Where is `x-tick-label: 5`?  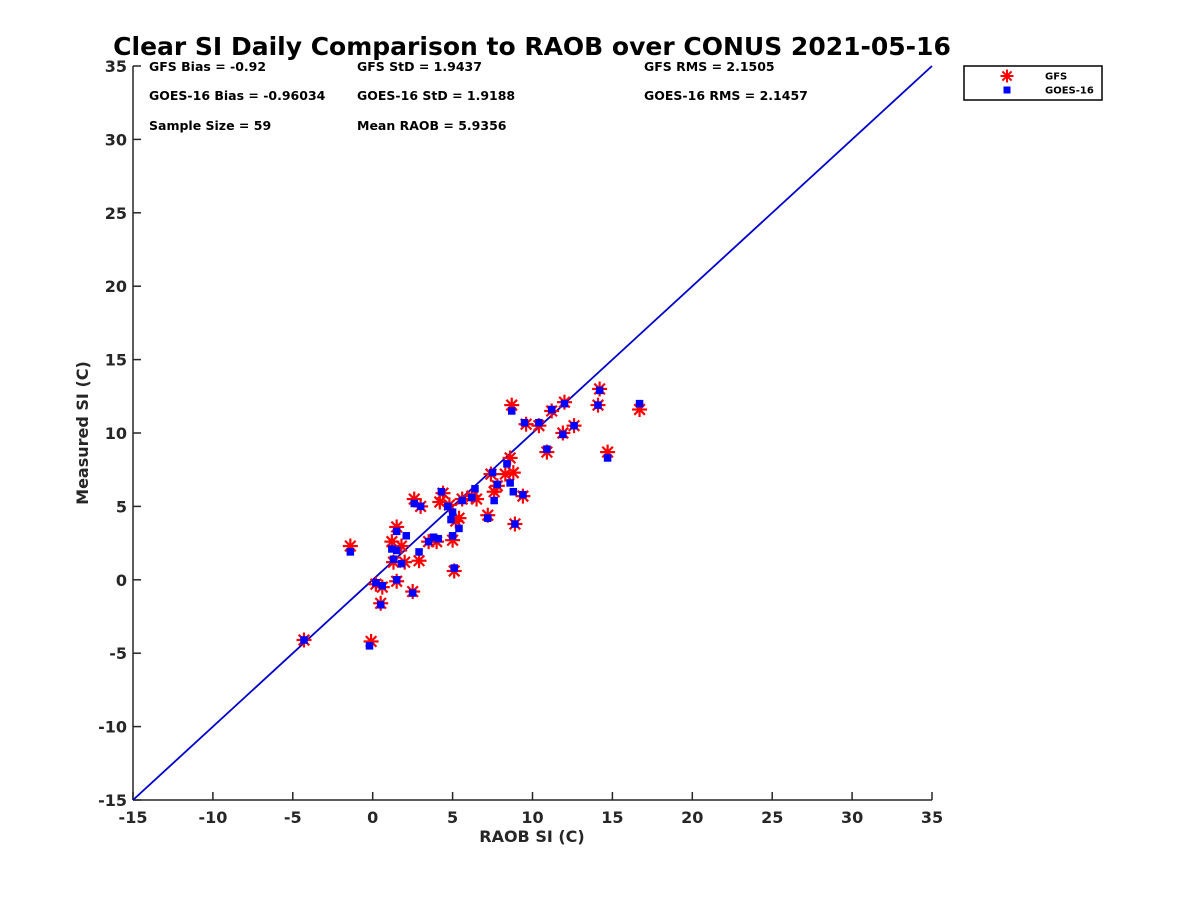 x-tick-label: 5 is located at coordinates (452, 817).